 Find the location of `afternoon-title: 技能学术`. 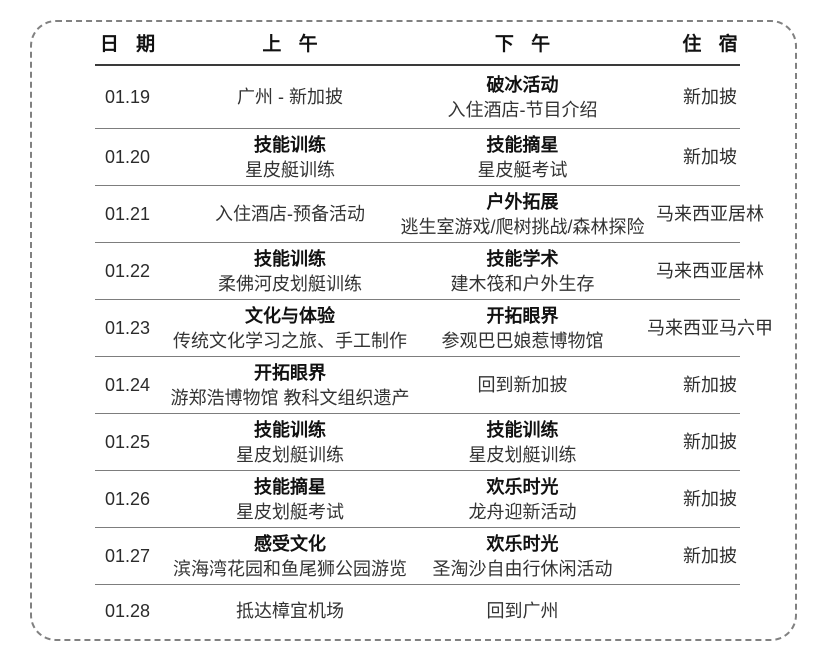

afternoon-title: 技能学术 is located at coordinates (522, 258).